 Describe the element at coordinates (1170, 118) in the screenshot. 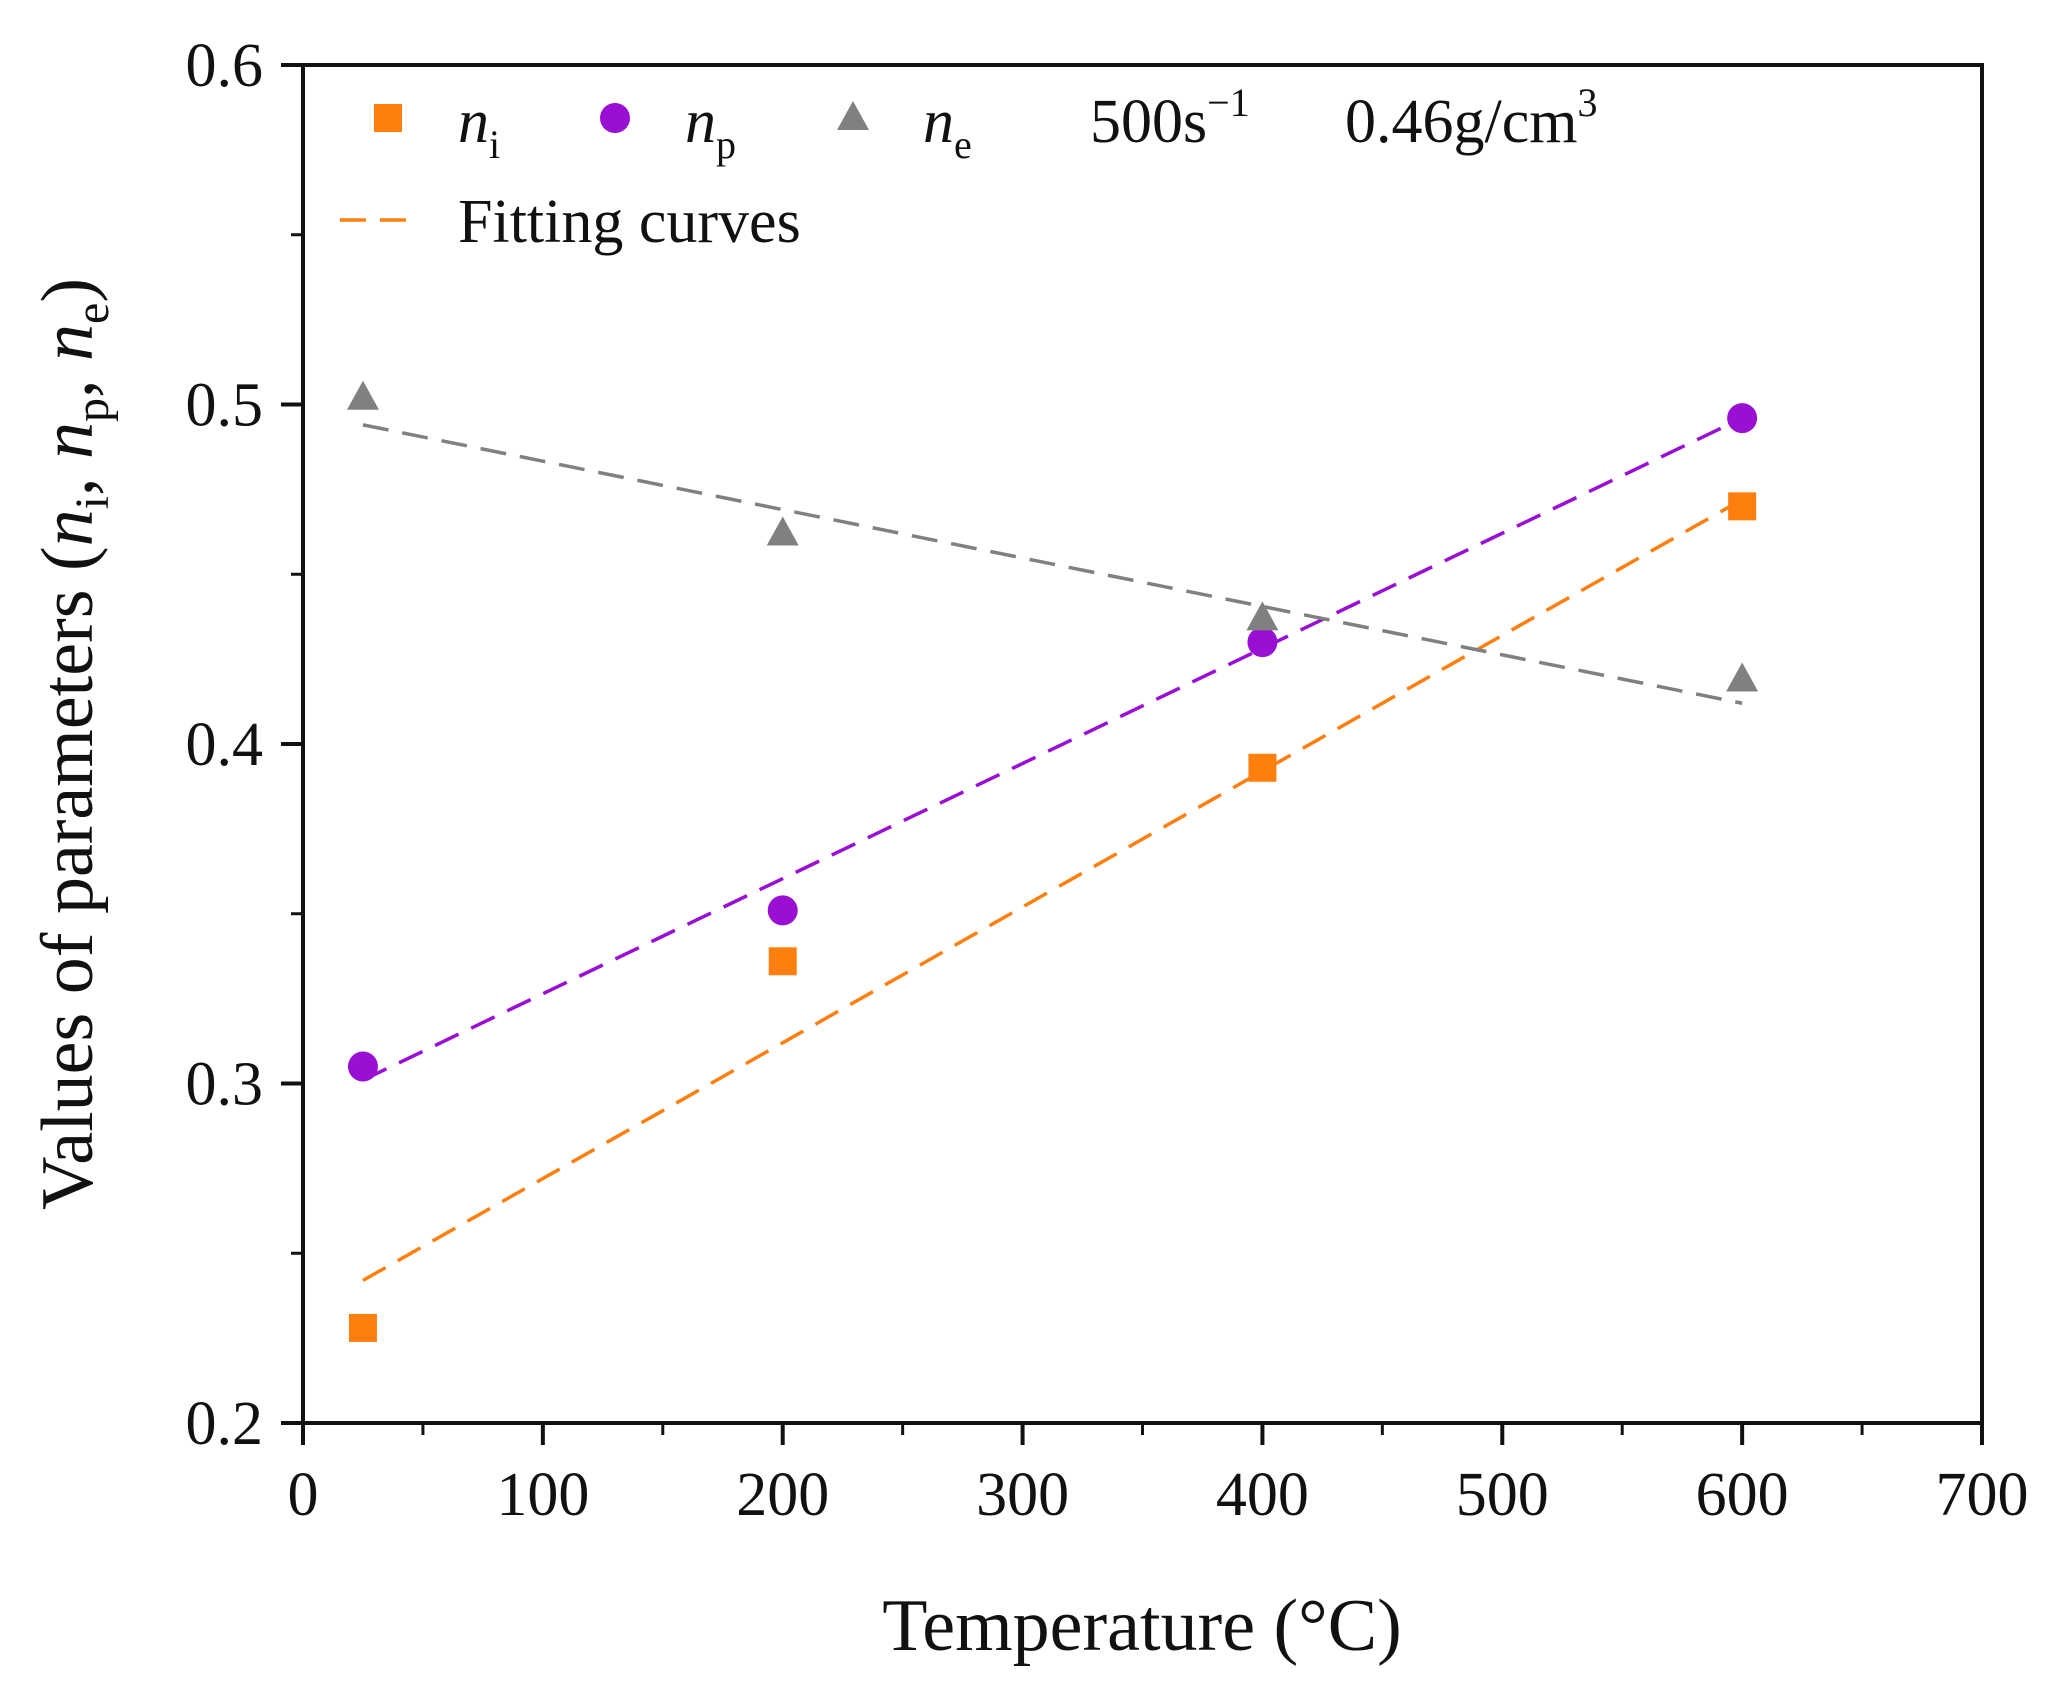

I see `legend-strain-rate: 500s−1` at that location.